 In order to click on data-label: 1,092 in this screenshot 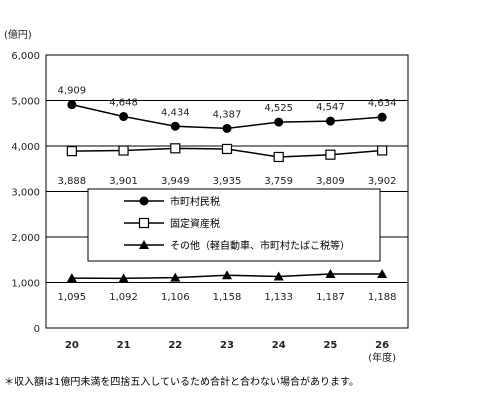, I will do `click(123, 297)`.